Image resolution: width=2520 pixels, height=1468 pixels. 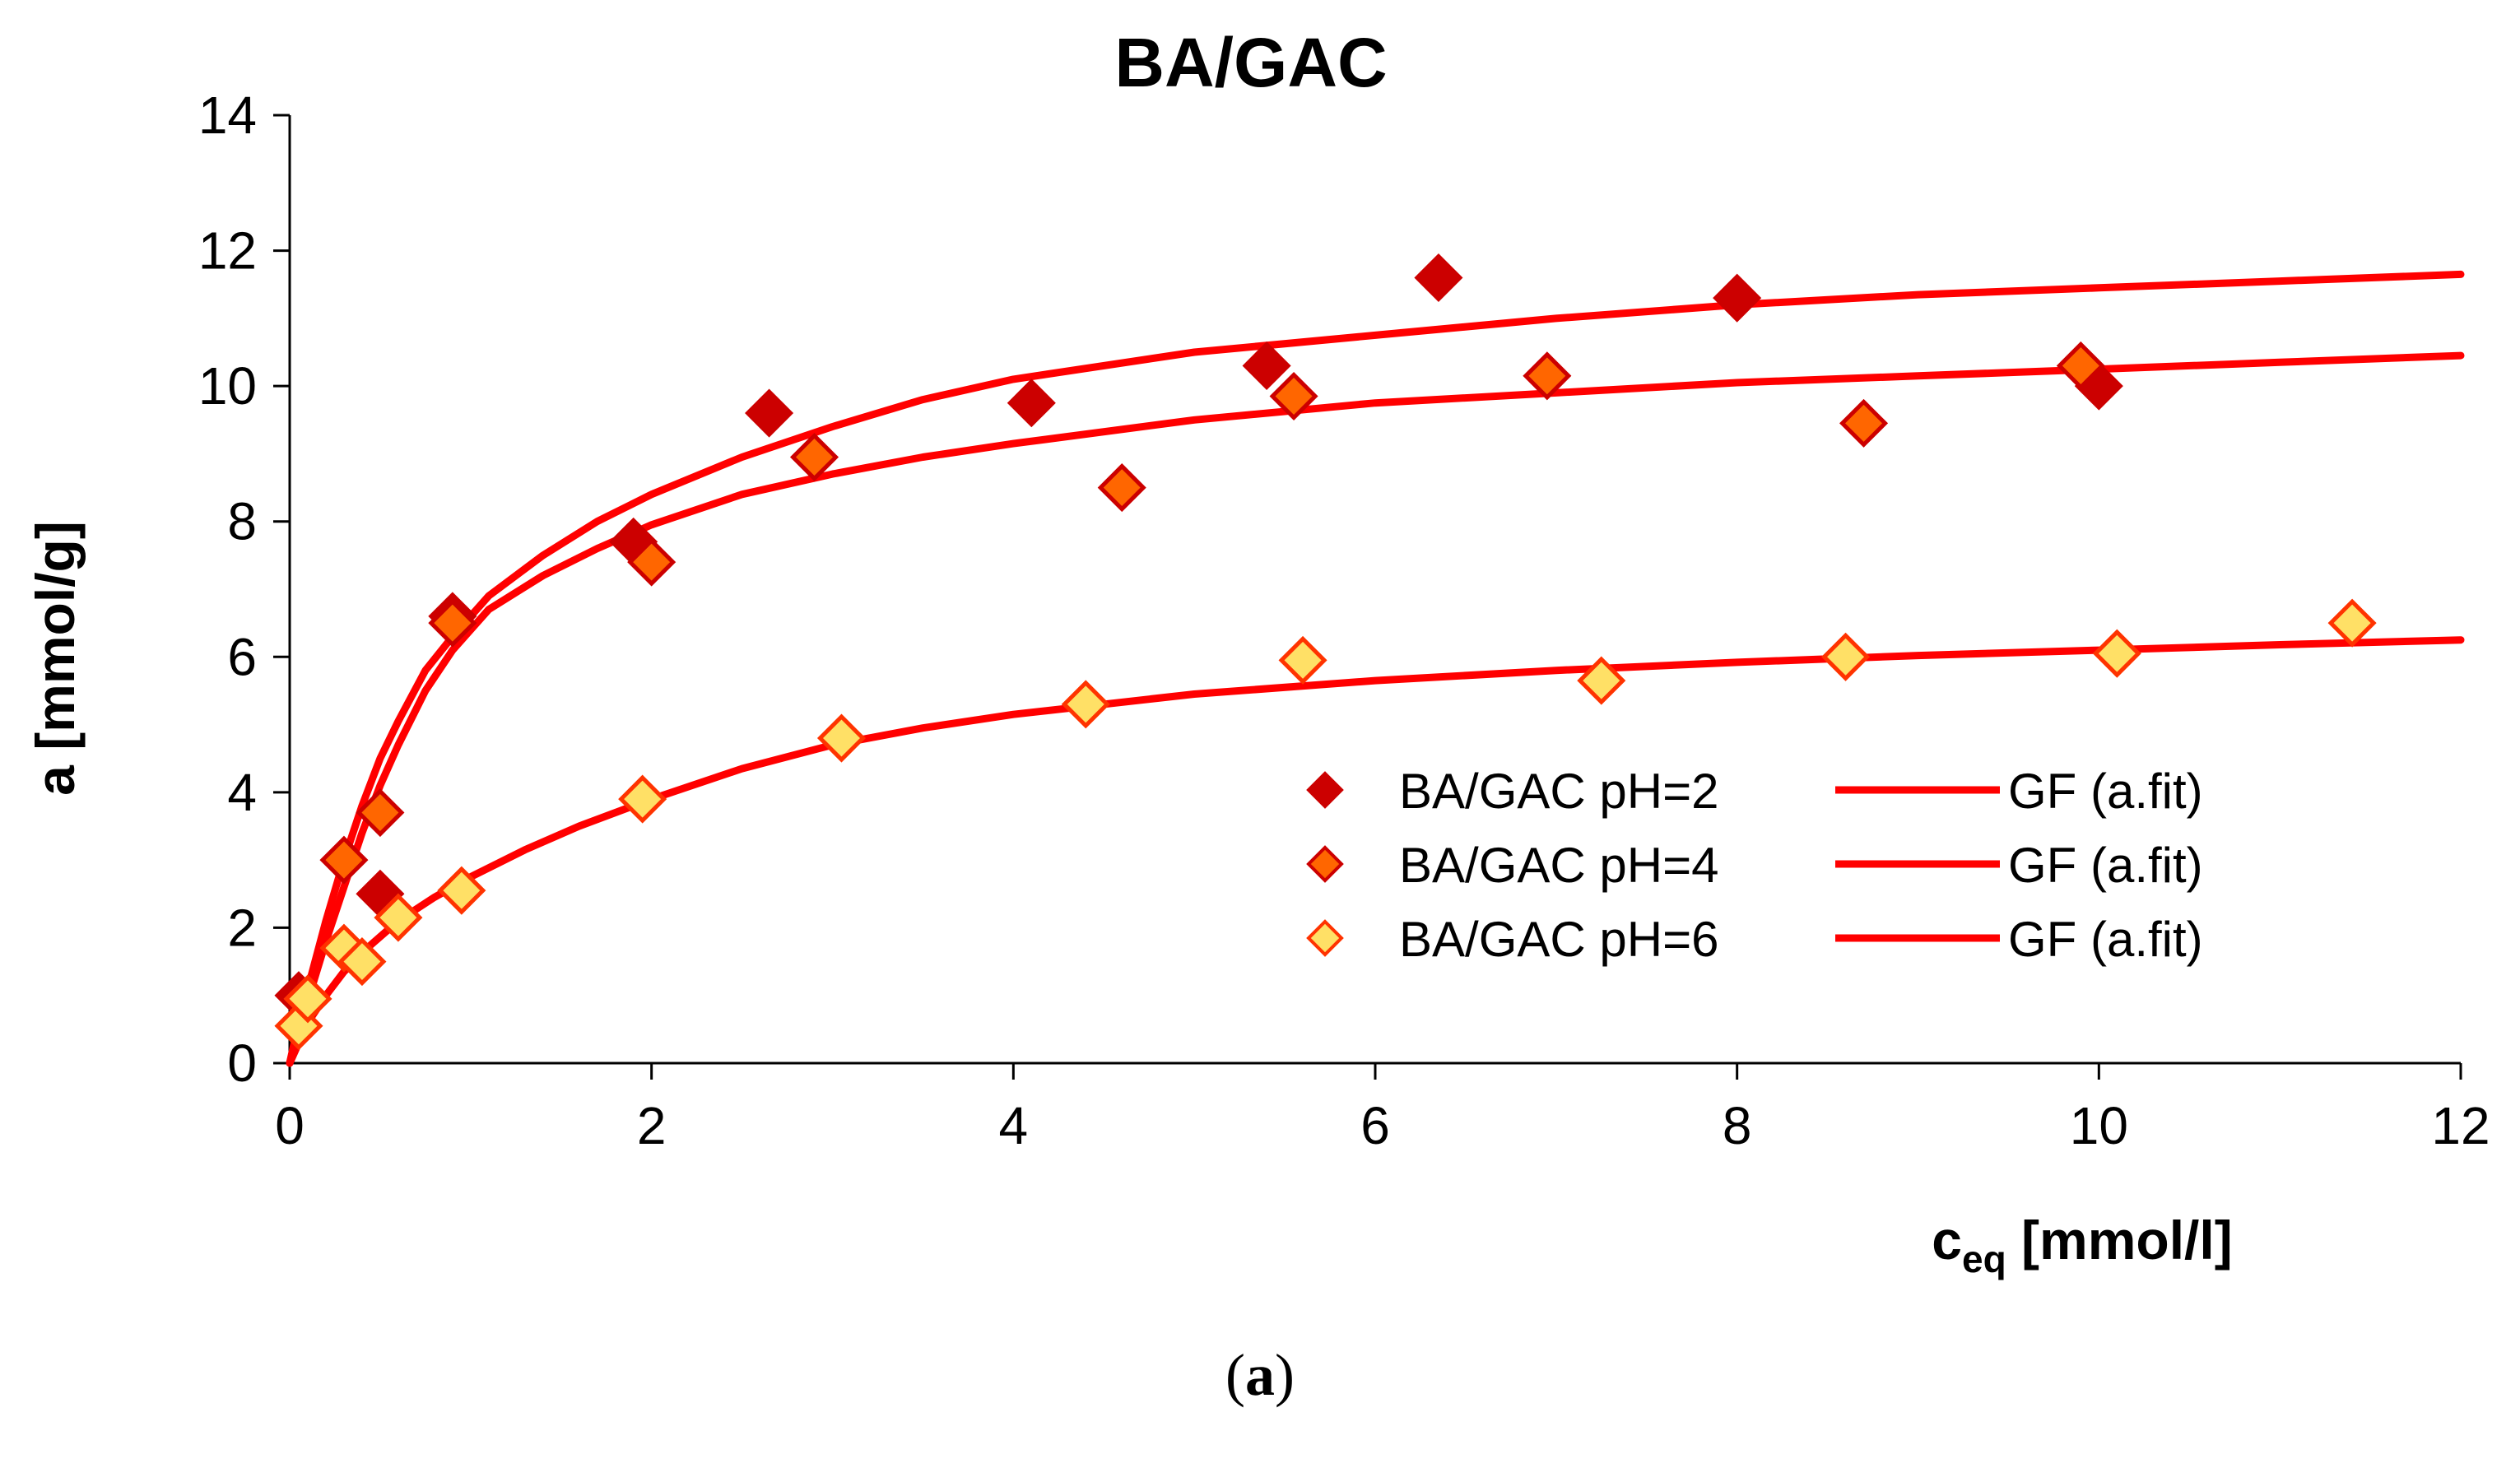 What do you see at coordinates (1285, 1375) in the screenshot?
I see `caption-close: )` at bounding box center [1285, 1375].